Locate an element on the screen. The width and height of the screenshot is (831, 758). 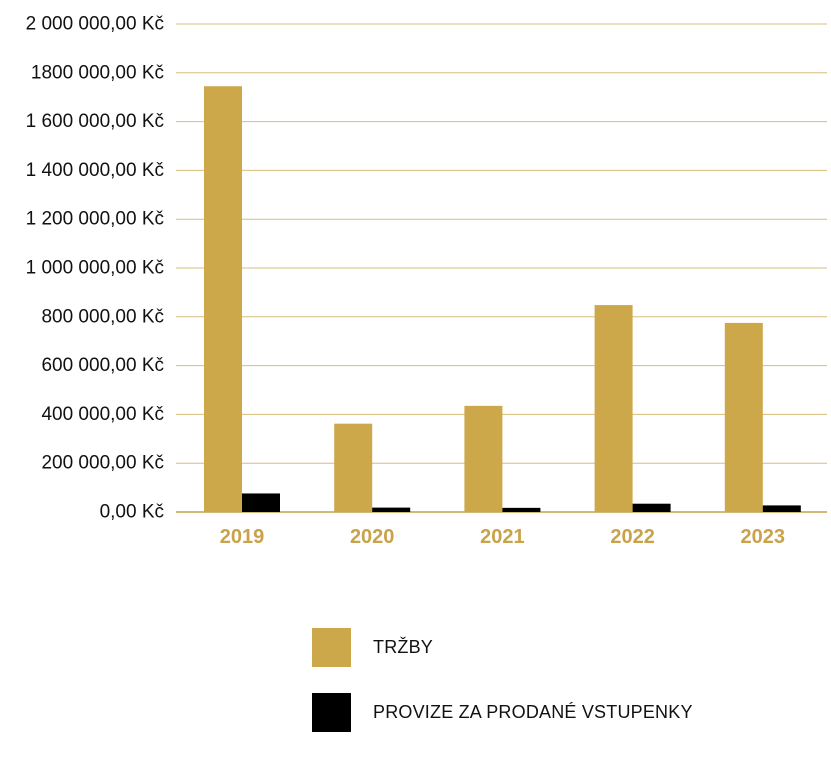
y-tick-label: 400 000,00 Kč is located at coordinates (102, 414).